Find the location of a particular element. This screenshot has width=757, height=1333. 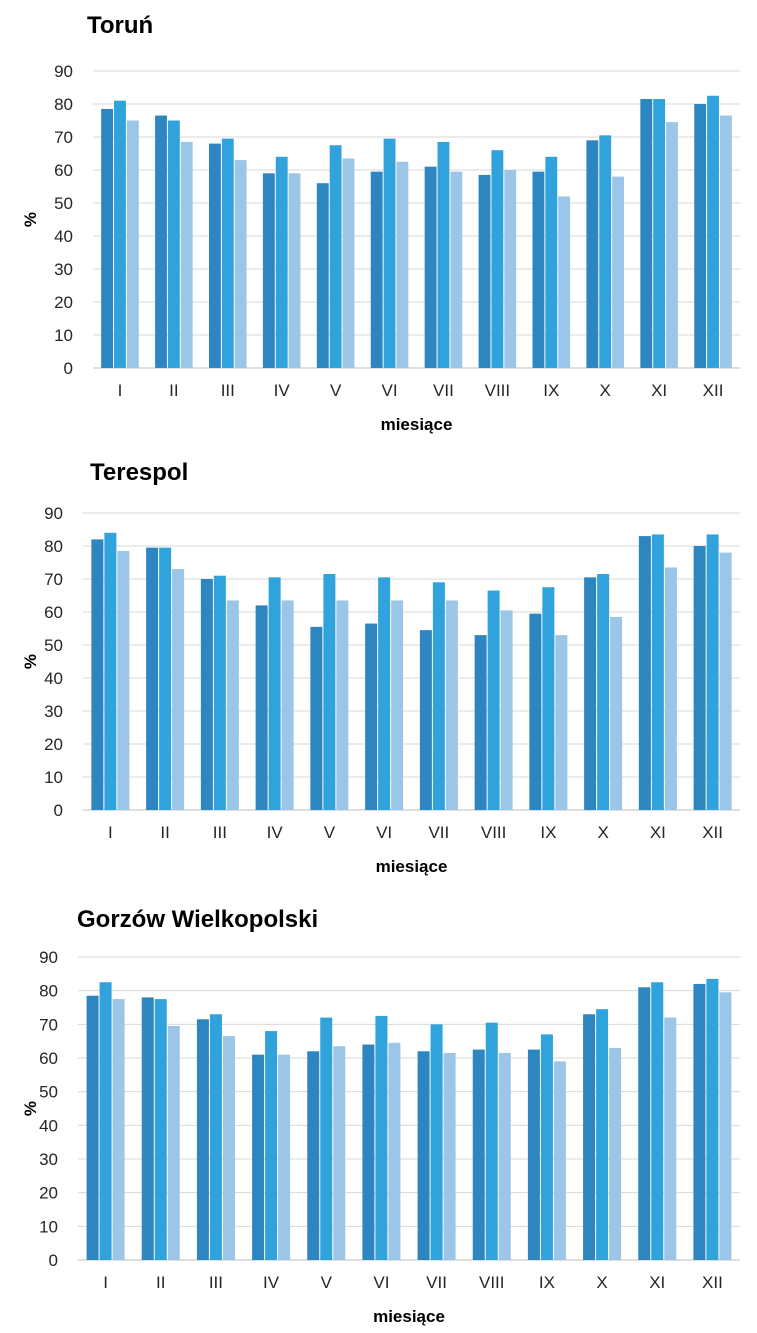

x-tick-label: IV is located at coordinates (275, 832).